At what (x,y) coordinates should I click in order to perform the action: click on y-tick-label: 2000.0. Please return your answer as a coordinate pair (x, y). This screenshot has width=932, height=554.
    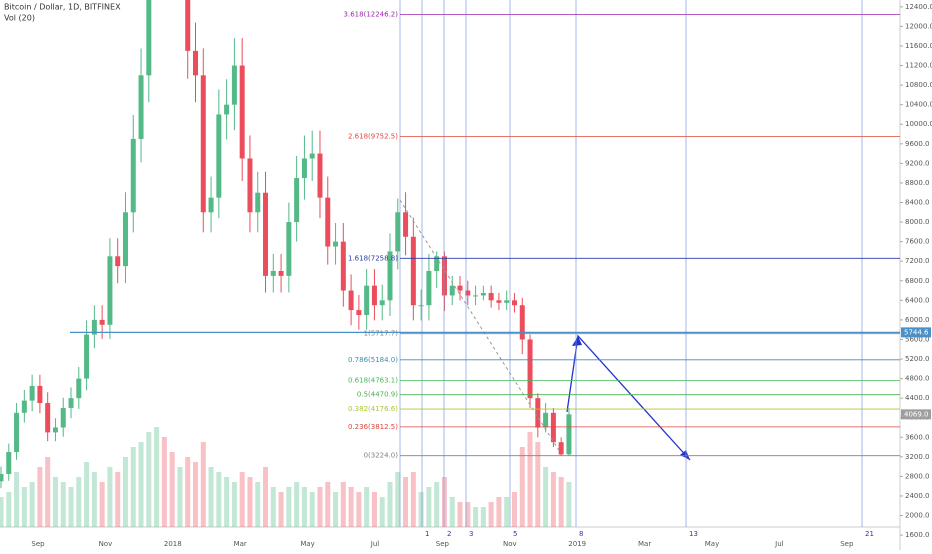
    Looking at the image, I should click on (917, 516).